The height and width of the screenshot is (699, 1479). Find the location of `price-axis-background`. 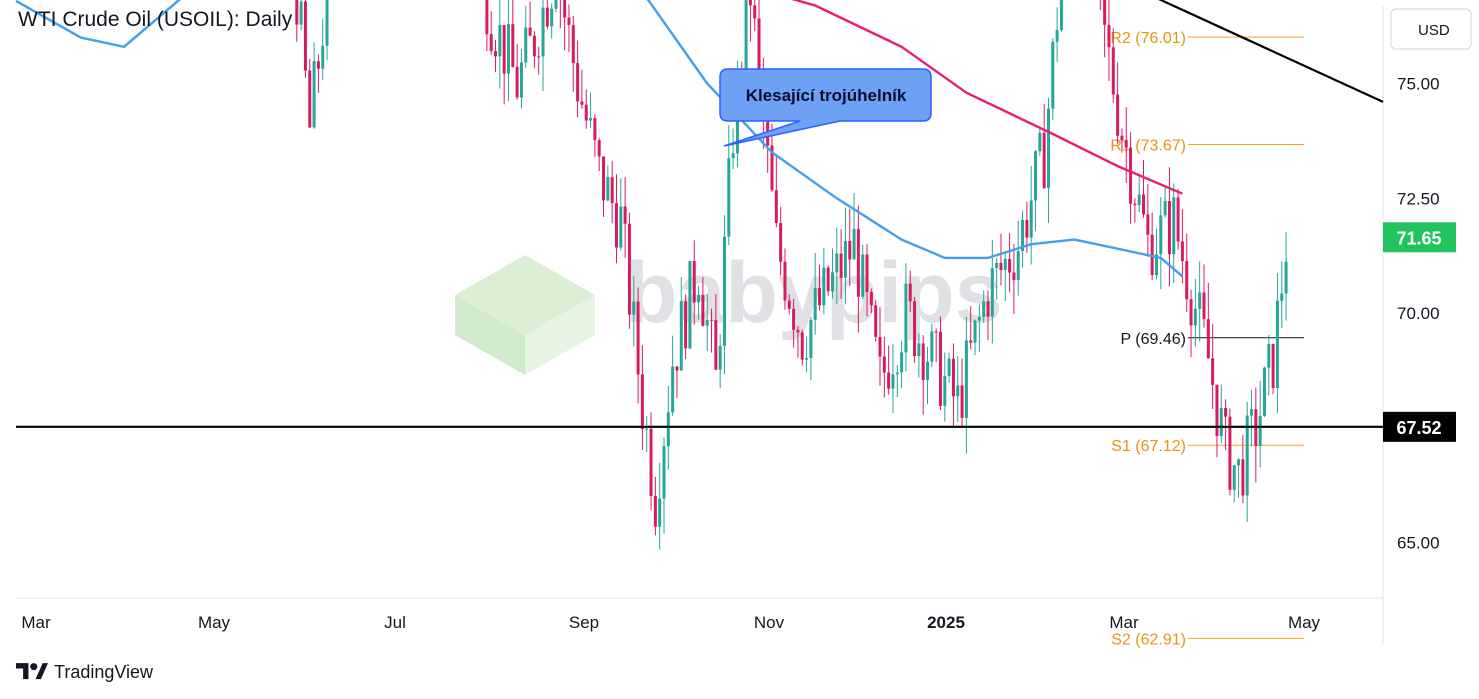

price-axis-background is located at coordinates (1431, 322).